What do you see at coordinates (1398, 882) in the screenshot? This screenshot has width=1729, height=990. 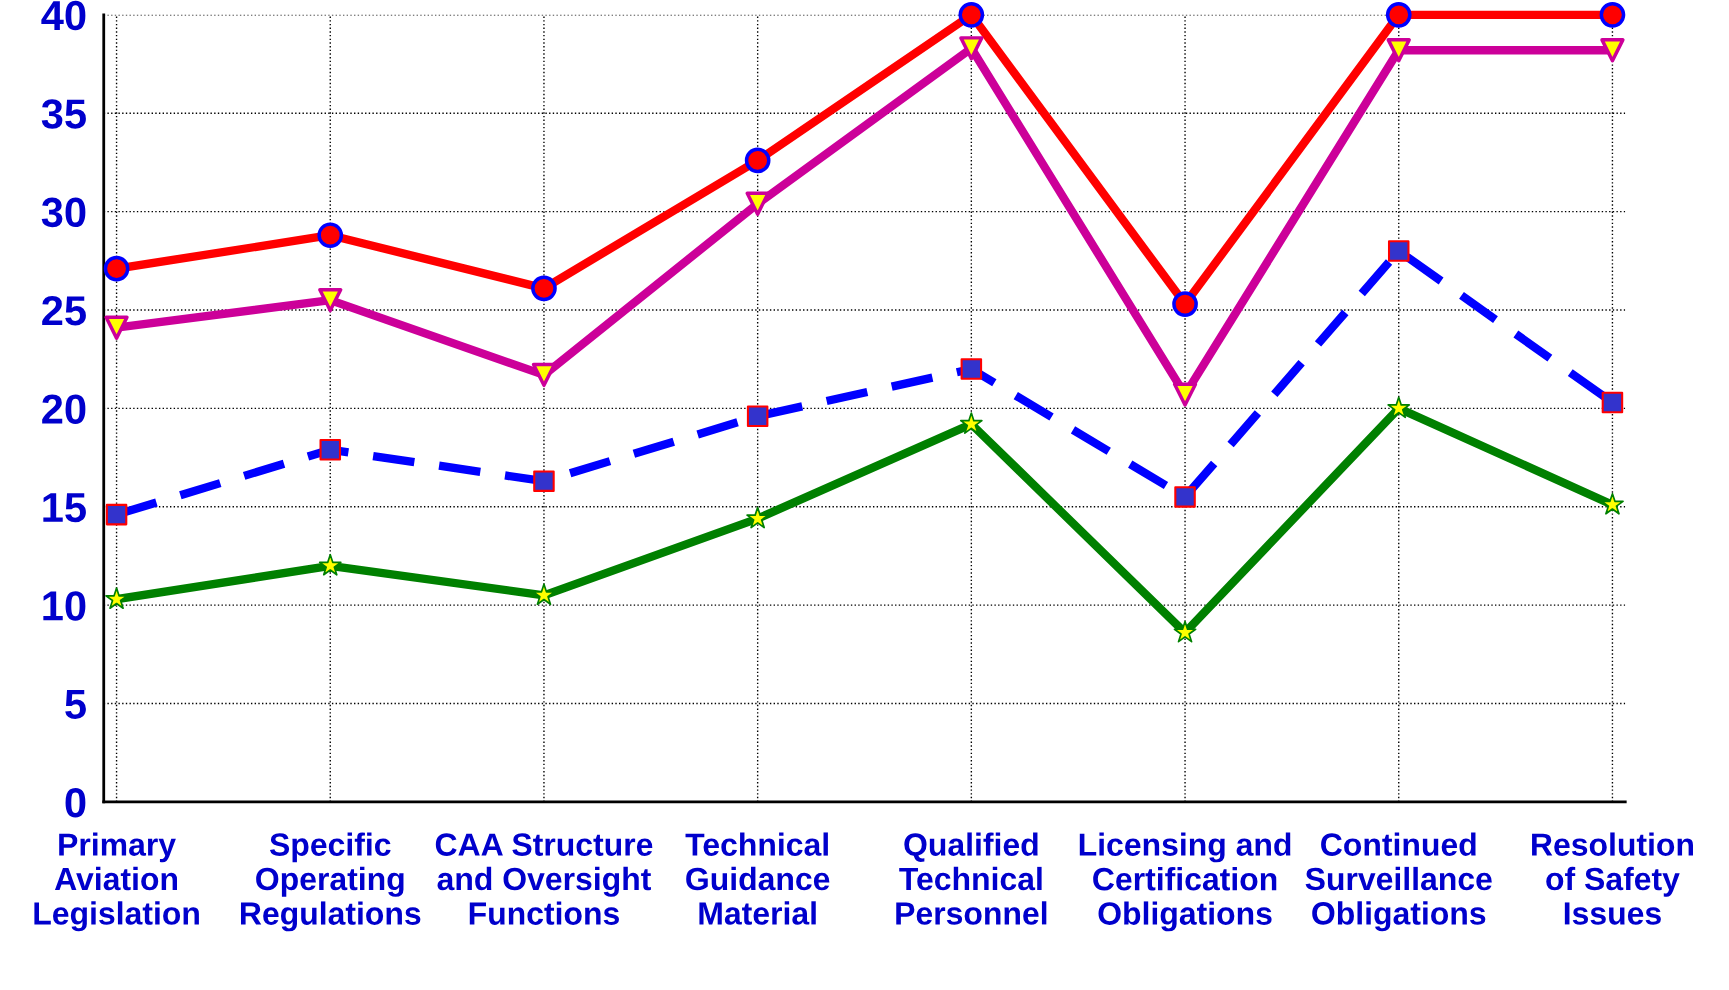 I see `x-tick-label: Continued Surveillance Obligations` at bounding box center [1398, 882].